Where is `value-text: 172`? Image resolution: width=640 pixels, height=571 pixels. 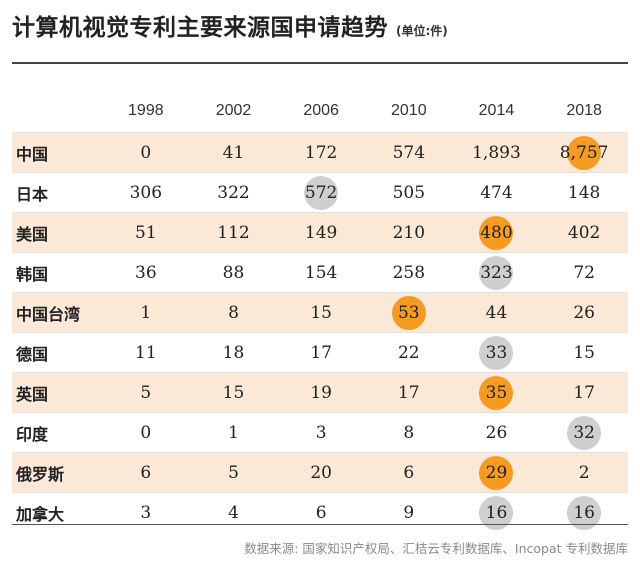
value-text: 172 is located at coordinates (321, 152).